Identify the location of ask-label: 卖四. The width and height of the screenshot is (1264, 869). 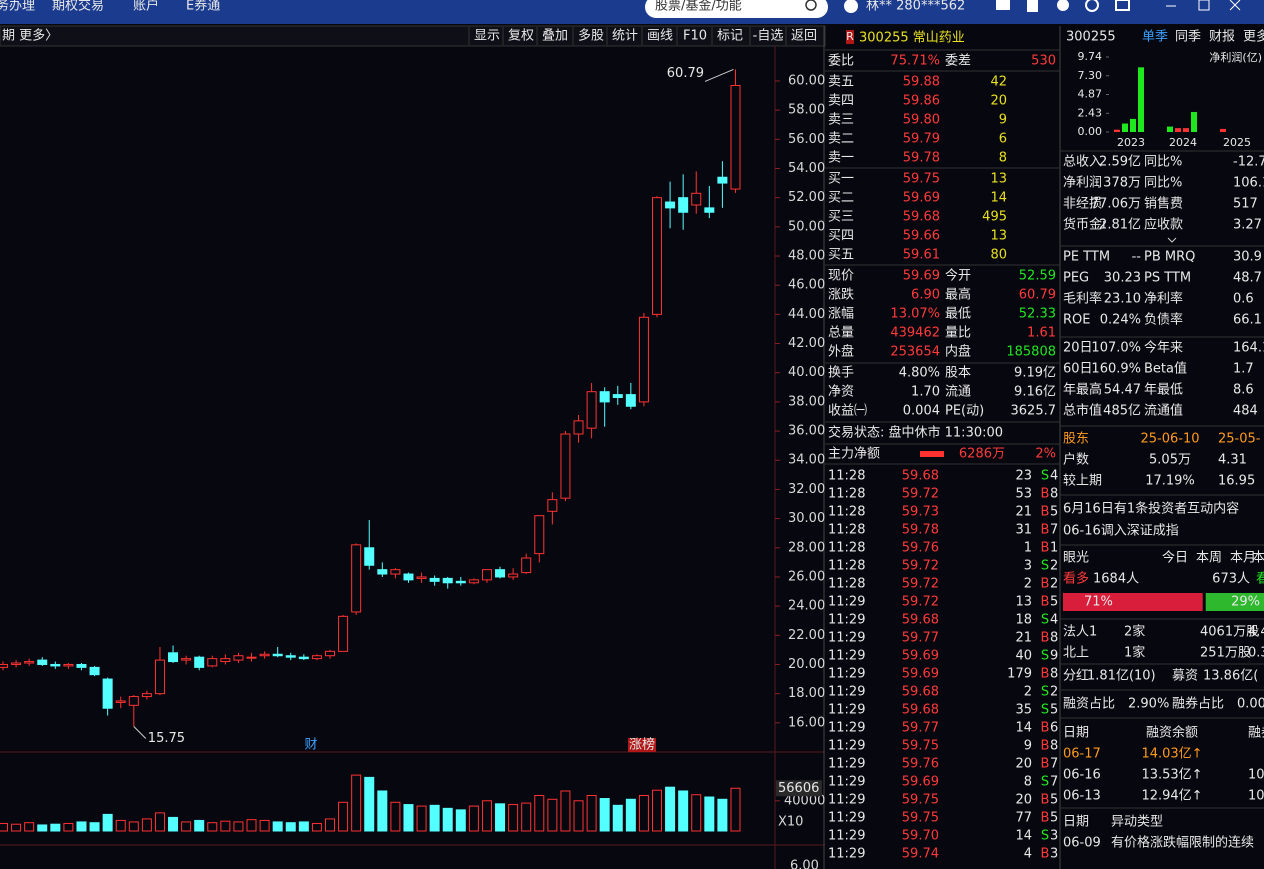
(841, 101).